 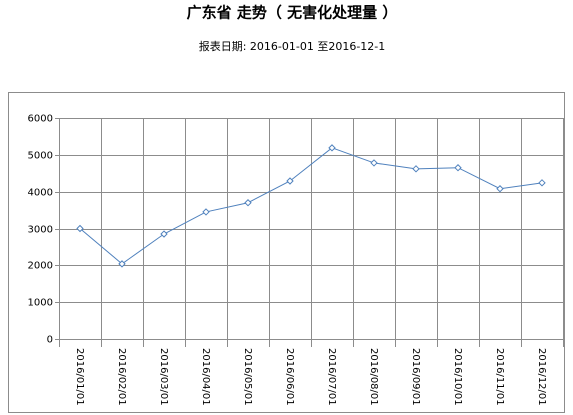 What do you see at coordinates (292, 46) in the screenshot?
I see `chart-subtitle: 报表日期: 2016-01-01 至2016-12-1` at bounding box center [292, 46].